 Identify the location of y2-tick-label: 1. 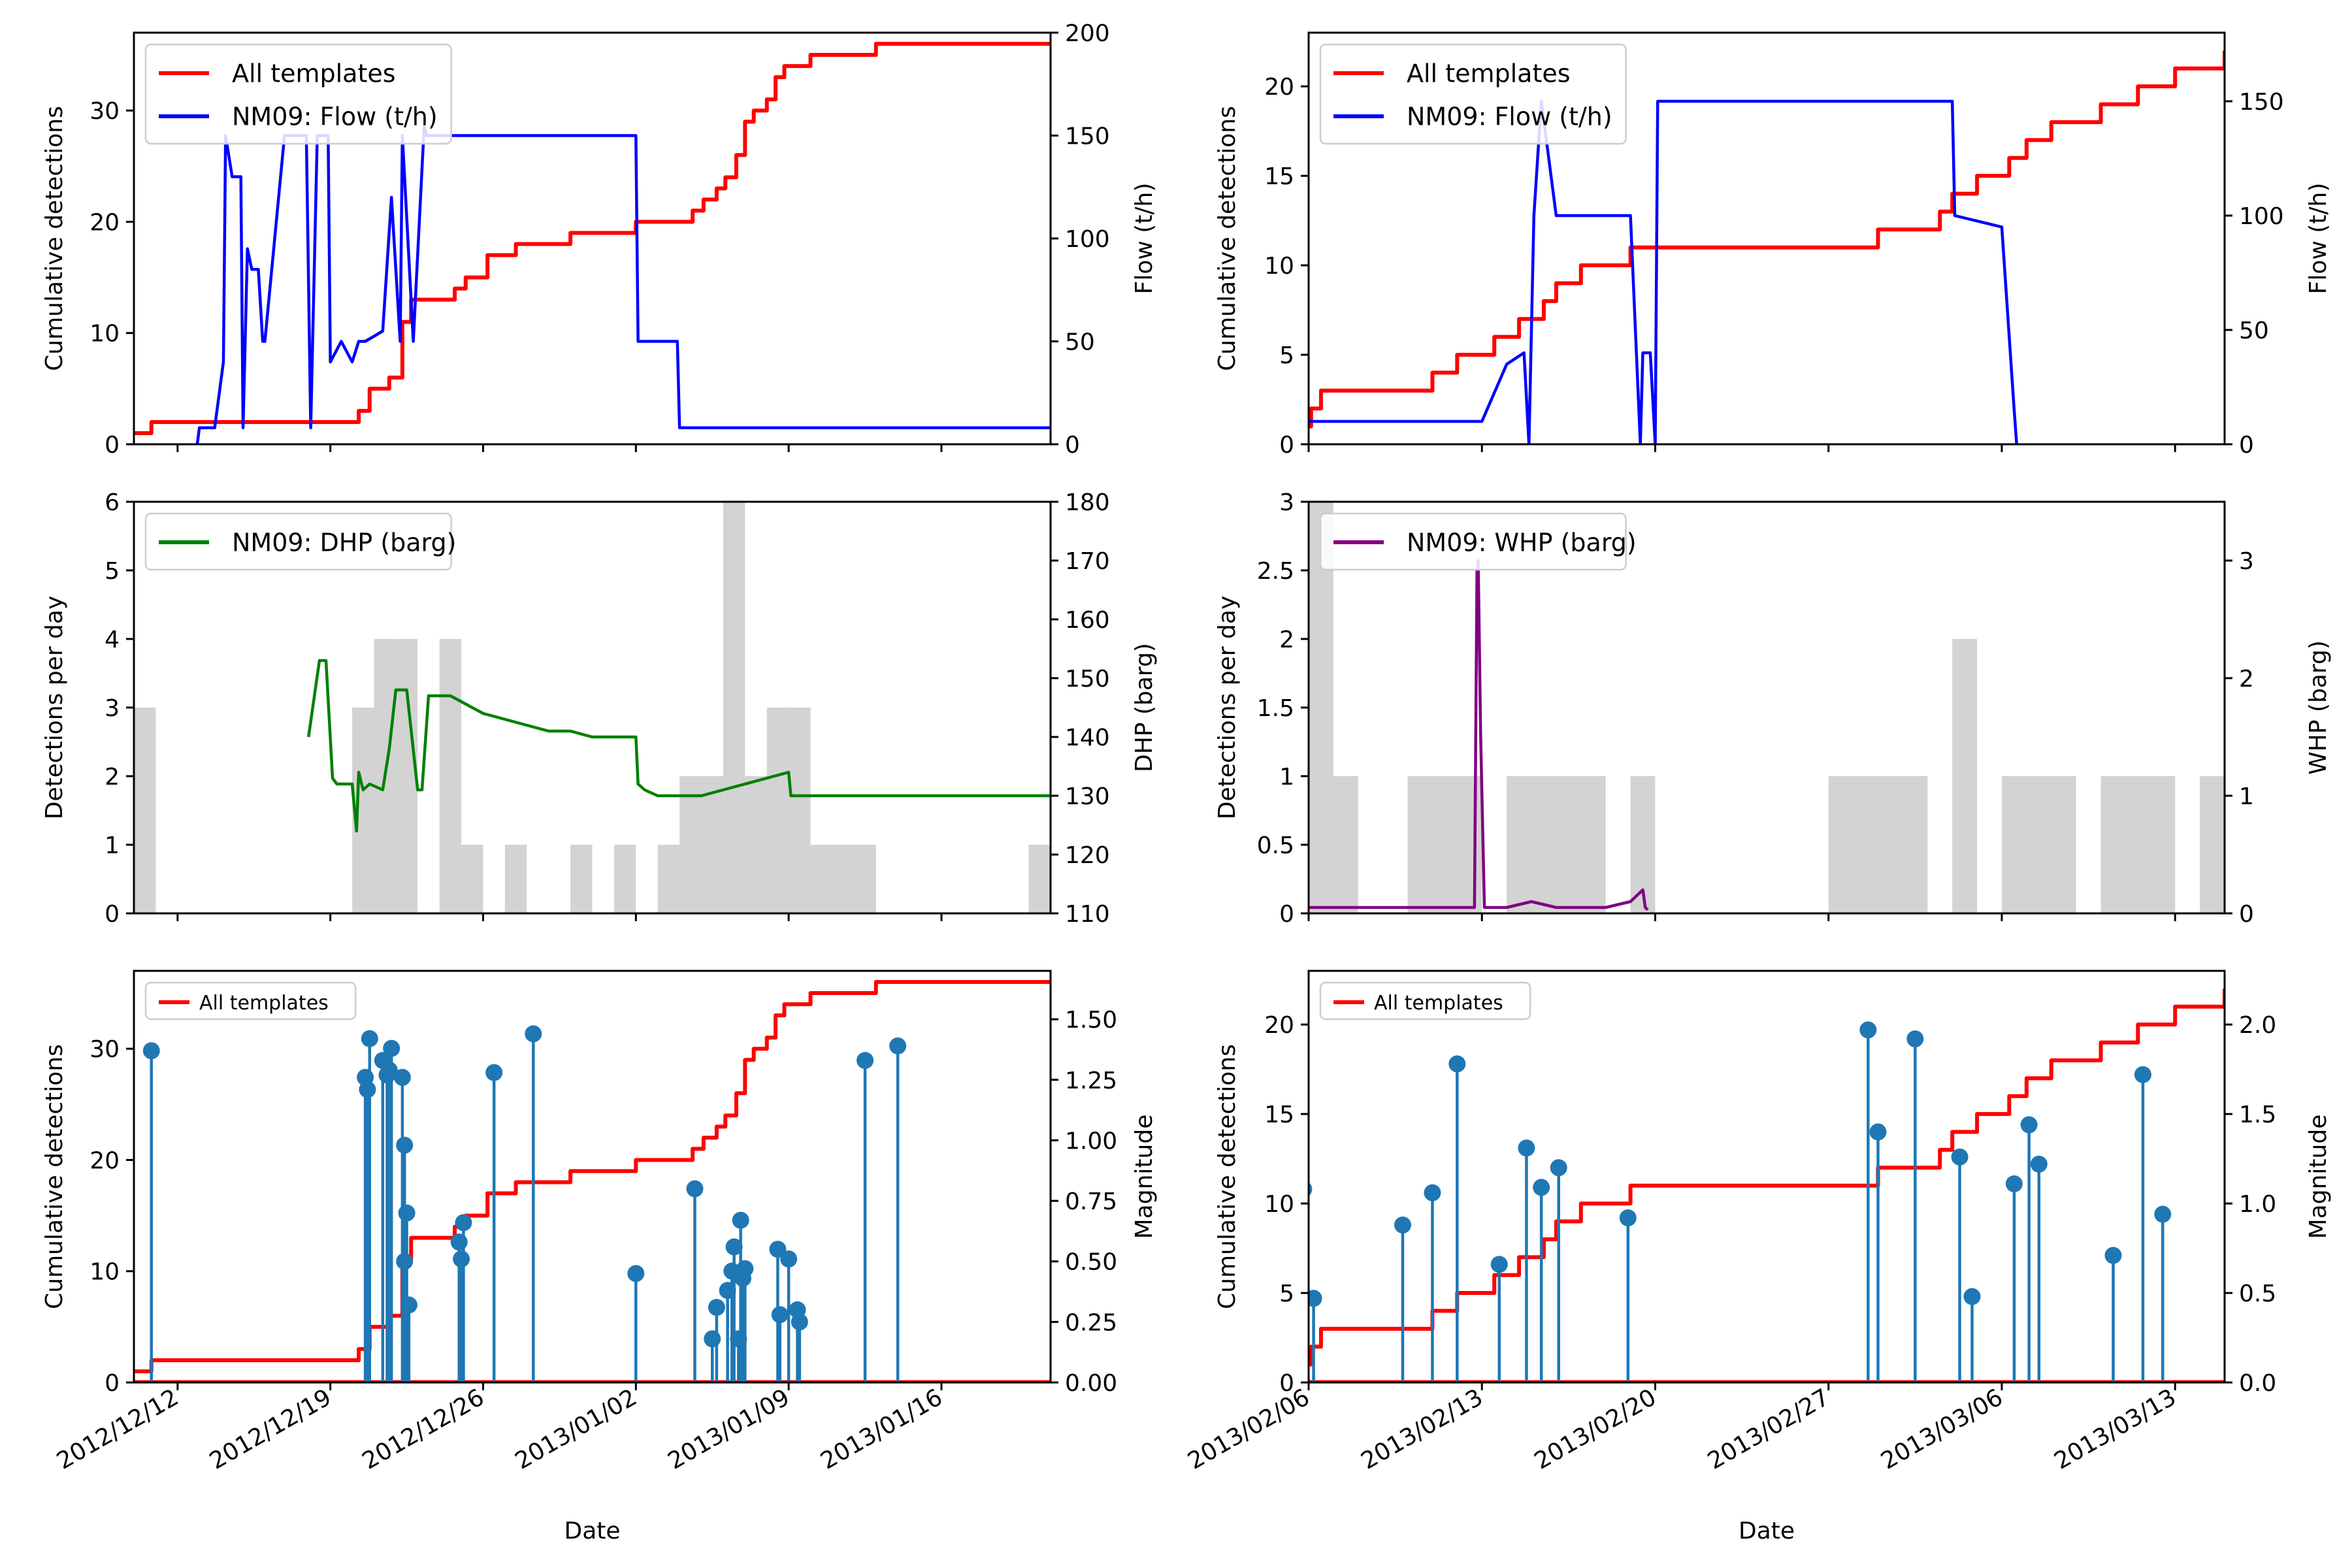
(2246, 796).